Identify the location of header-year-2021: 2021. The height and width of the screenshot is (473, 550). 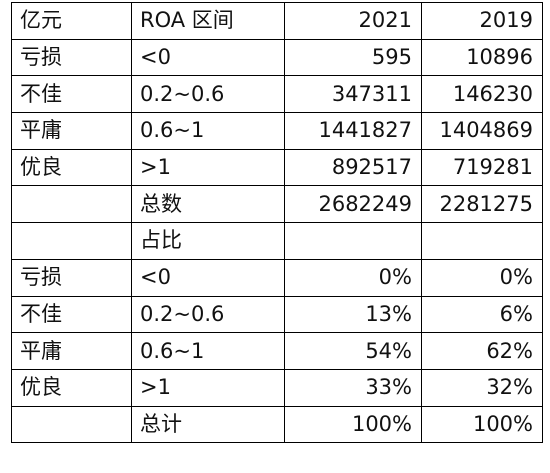
(353, 21).